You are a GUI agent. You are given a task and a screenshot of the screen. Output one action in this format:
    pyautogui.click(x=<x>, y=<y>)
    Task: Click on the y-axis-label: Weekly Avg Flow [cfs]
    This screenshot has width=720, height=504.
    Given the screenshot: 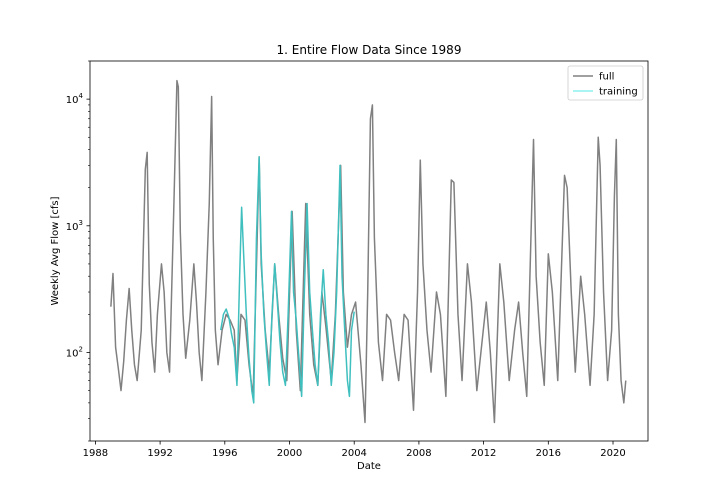 What is the action you would take?
    pyautogui.click(x=55, y=250)
    